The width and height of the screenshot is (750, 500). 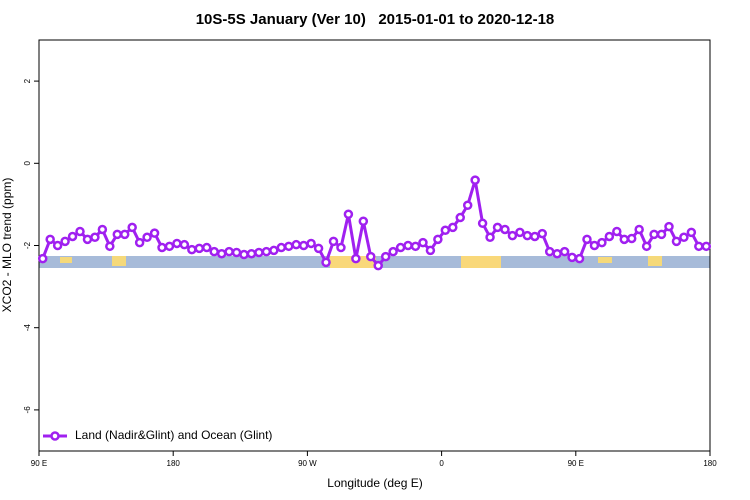 I want to click on y-tick-label: 2, so click(x=27, y=80).